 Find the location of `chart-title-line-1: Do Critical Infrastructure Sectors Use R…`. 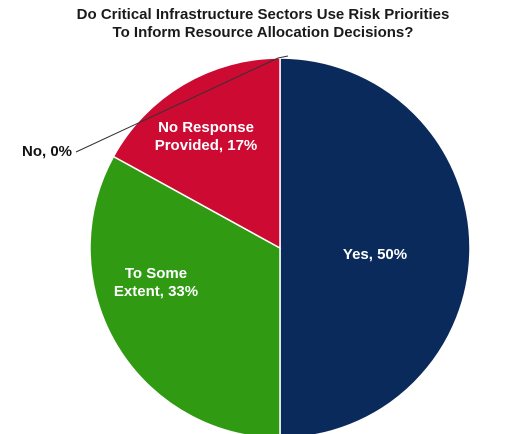

chart-title-line-1: Do Critical Infrastructure Sectors Use R… is located at coordinates (263, 14).